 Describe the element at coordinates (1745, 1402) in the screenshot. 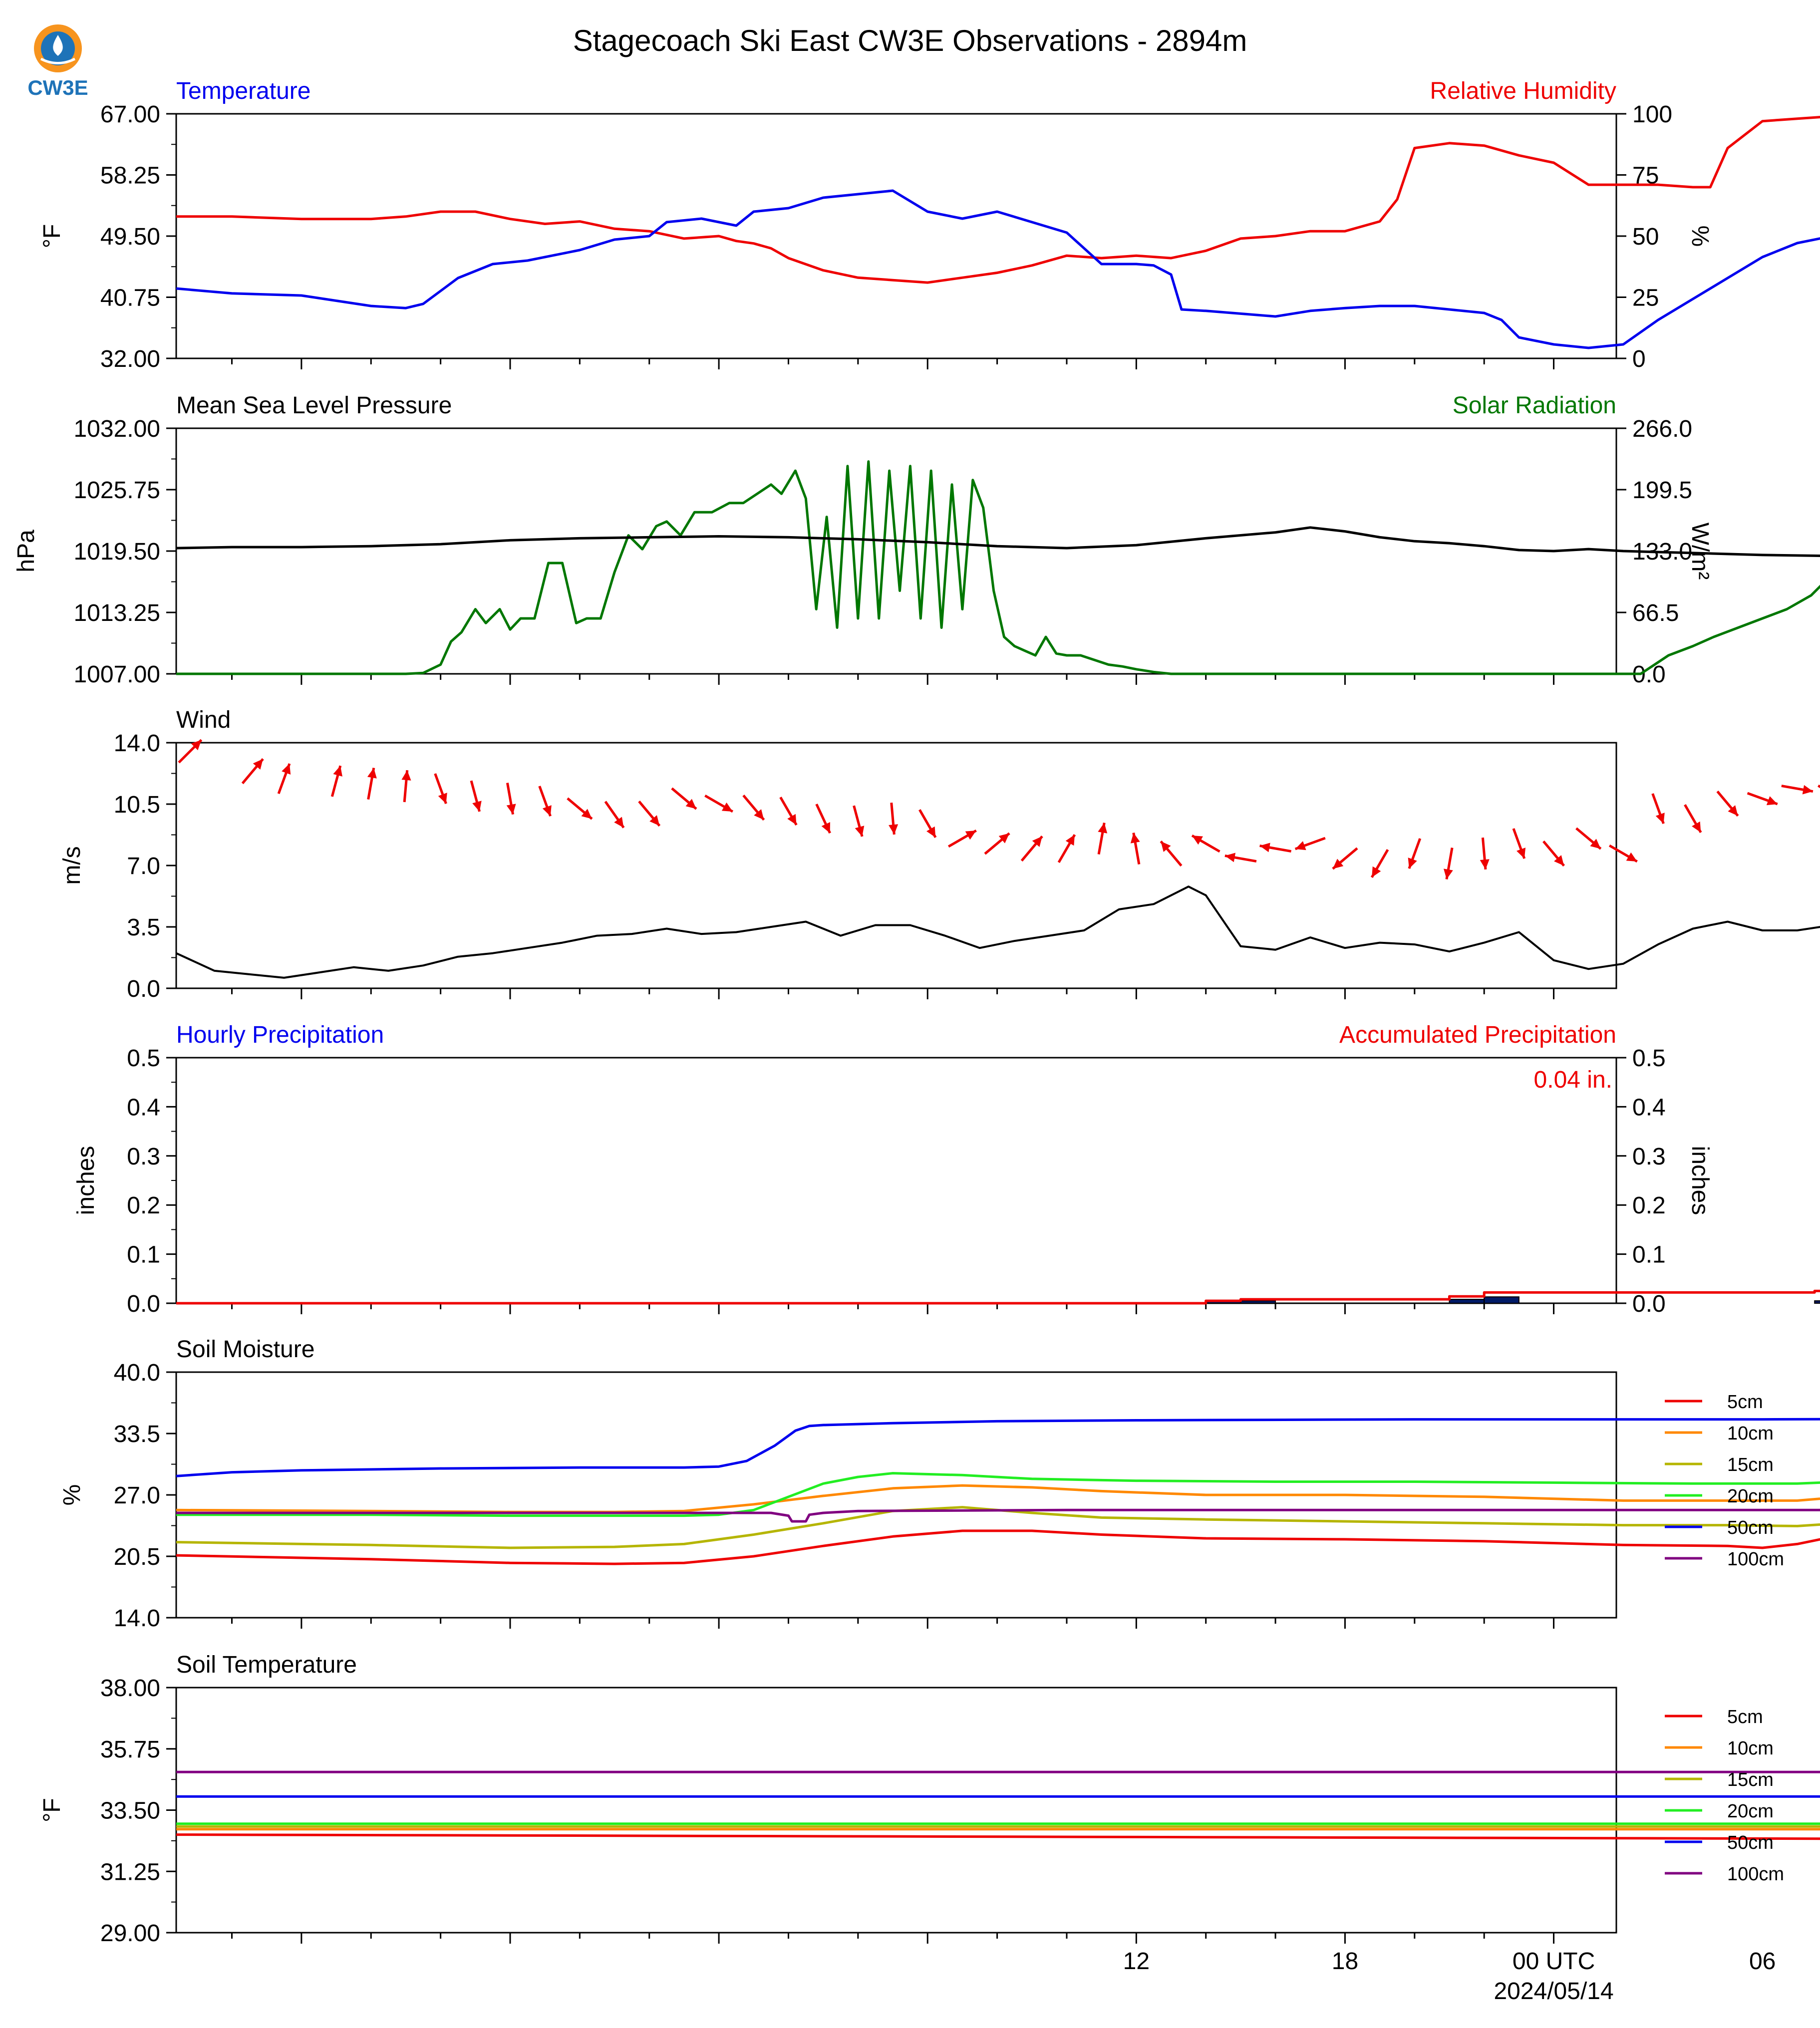

I see `legend-label: 5cm` at that location.